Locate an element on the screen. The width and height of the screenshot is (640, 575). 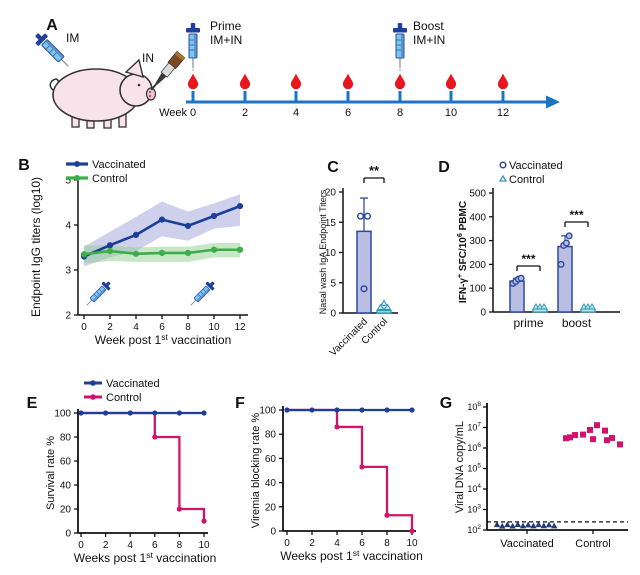
b-yaxis-title: Endpoint IgG titers (log10) is located at coordinates (36, 247).